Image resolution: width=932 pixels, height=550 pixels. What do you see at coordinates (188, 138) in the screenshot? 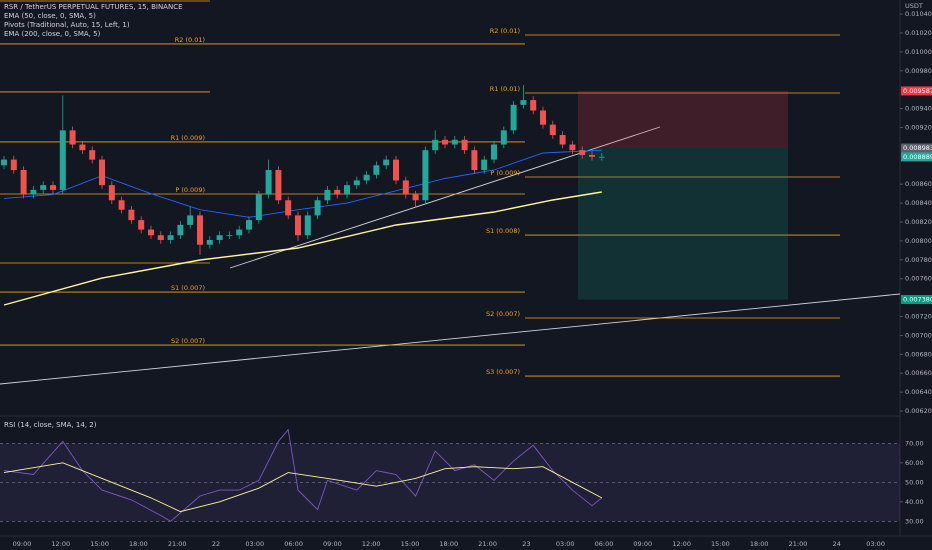
I see `pivot-label: R1 (0.009)` at bounding box center [188, 138].